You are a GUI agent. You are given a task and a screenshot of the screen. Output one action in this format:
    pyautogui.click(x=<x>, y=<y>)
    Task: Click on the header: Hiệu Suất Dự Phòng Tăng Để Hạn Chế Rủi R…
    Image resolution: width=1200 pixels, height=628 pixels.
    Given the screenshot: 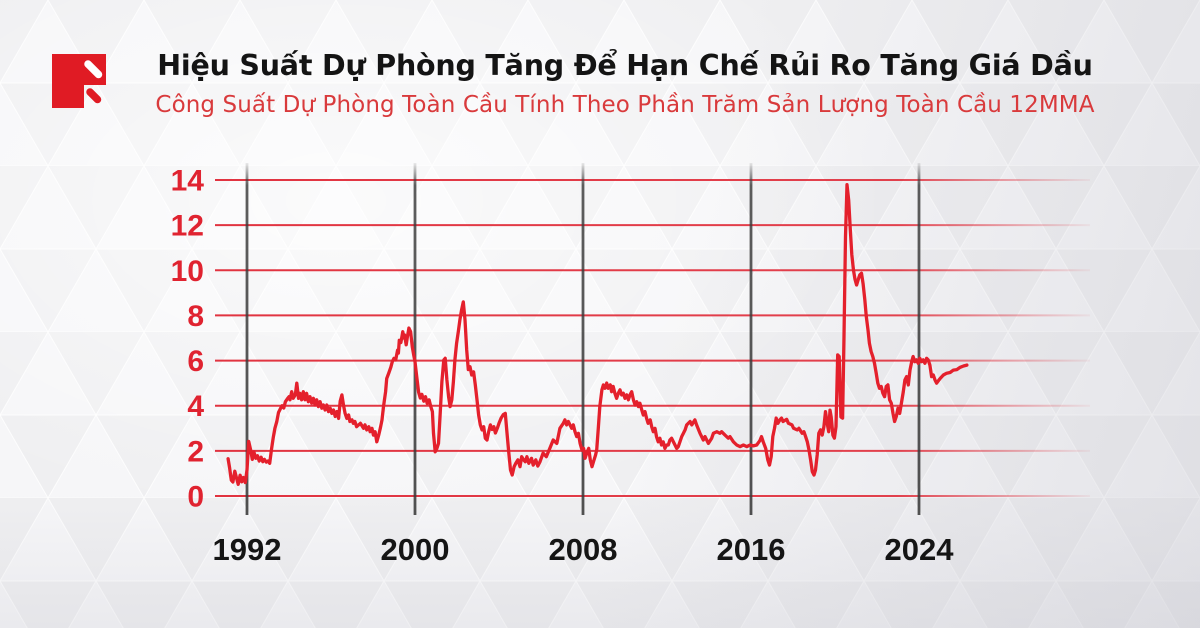 What is the action you would take?
    pyautogui.click(x=625, y=83)
    